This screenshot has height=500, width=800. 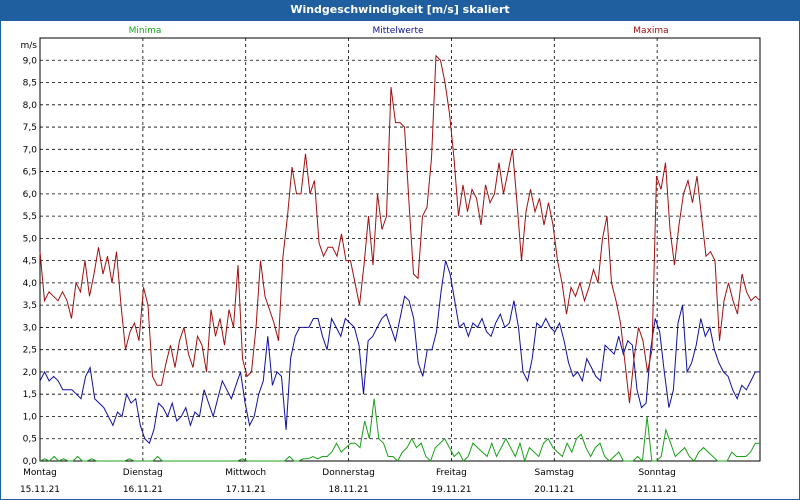 I want to click on x-tick-date: 16.11.21, so click(x=143, y=490).